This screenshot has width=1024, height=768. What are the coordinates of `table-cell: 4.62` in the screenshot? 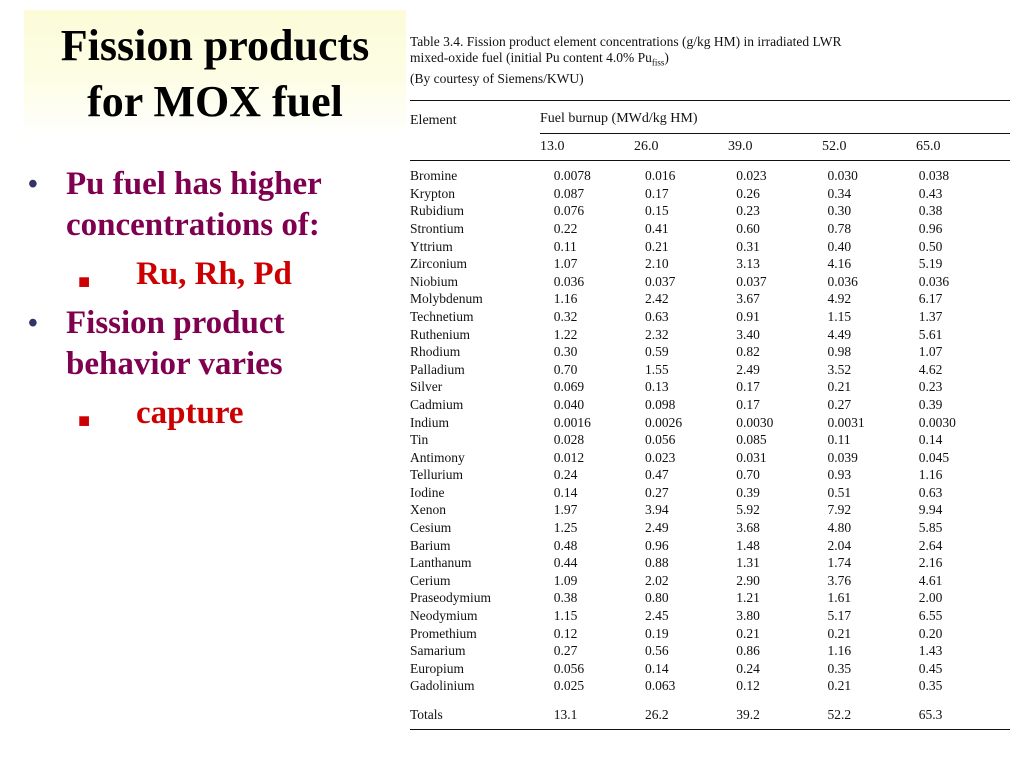 It's located at (930, 369).